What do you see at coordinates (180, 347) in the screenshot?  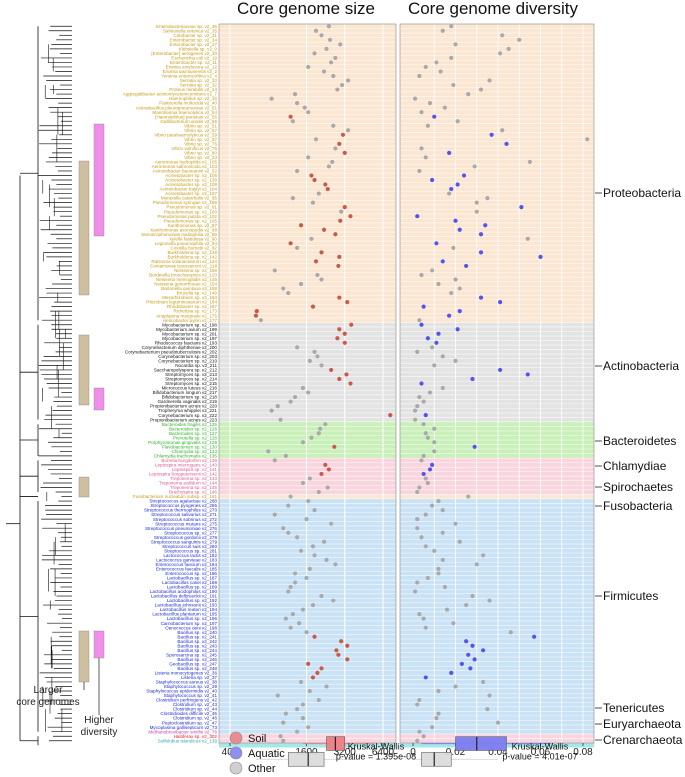 I see `species-label: Corynebacterium diphtheriae v2_200` at bounding box center [180, 347].